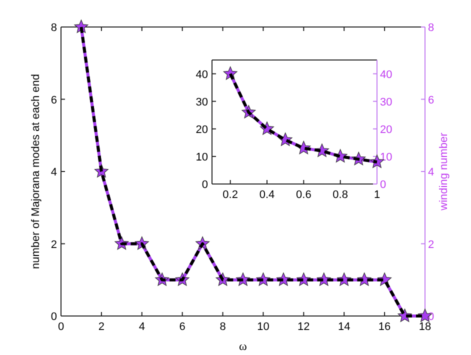  Describe the element at coordinates (431, 28) in the screenshot. I see `y2-tick-label: 8` at that location.